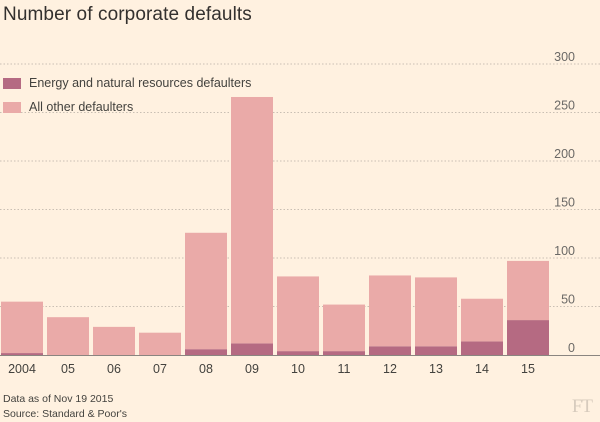  What do you see at coordinates (65, 414) in the screenshot?
I see `source-note: Source: Standard & Poor's` at bounding box center [65, 414].